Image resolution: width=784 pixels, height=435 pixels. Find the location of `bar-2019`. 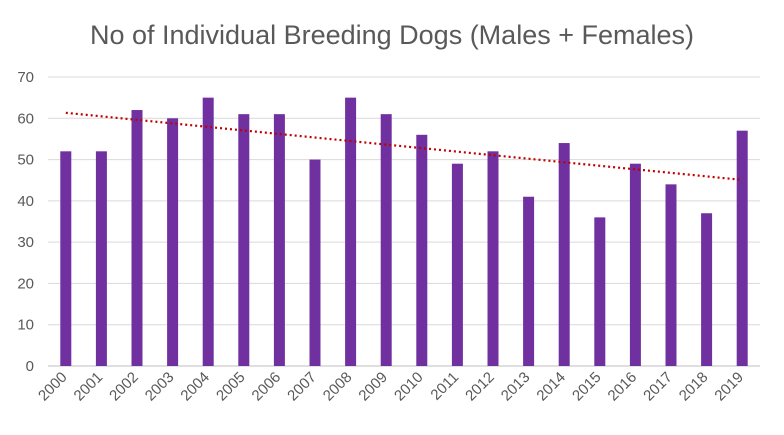

bar-2019 is located at coordinates (742, 248).